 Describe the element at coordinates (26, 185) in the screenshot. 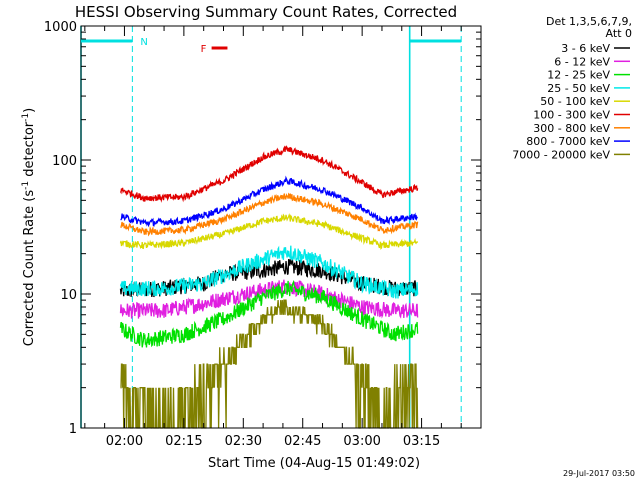

I see `y-axis-label-exponent-1: -1` at that location.